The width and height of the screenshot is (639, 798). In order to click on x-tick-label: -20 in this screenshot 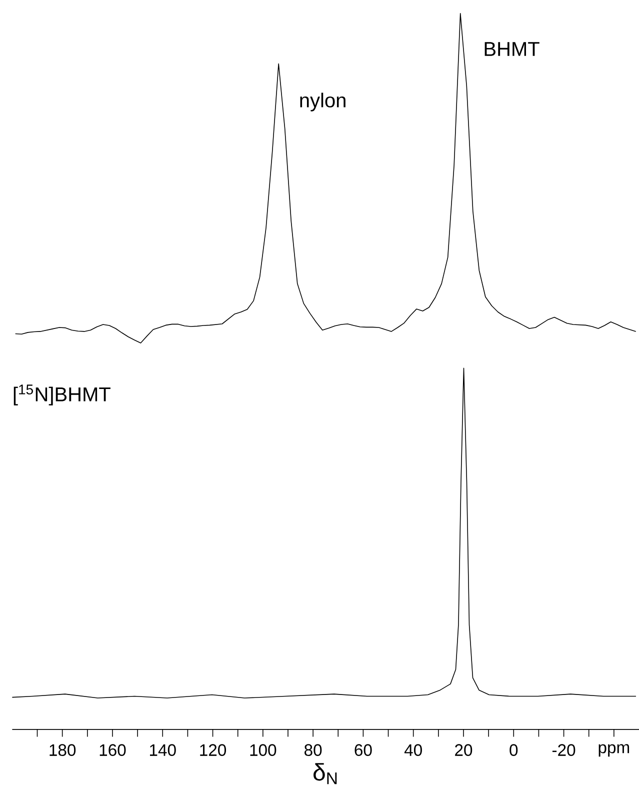, I will do `click(564, 750)`.